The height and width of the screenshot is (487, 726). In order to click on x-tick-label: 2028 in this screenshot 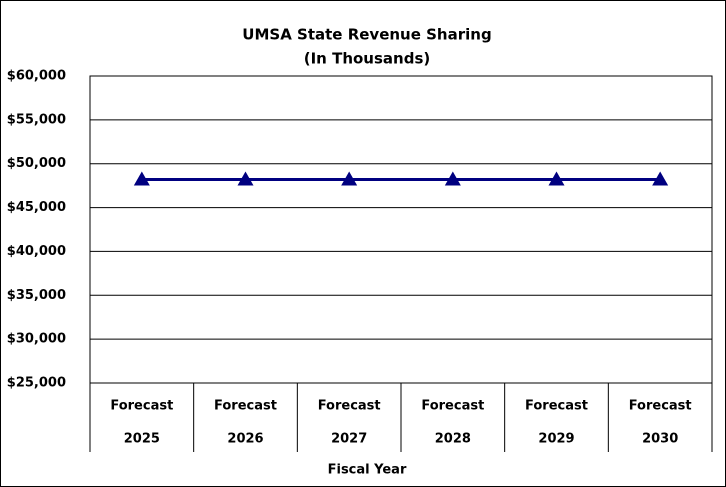, I will do `click(453, 439)`.